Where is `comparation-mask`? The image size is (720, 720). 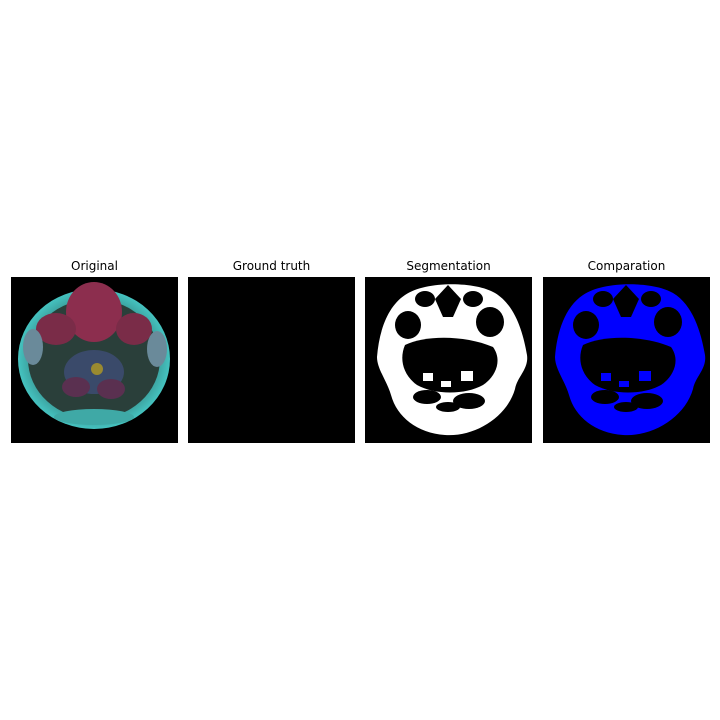 comparation-mask is located at coordinates (626, 360).